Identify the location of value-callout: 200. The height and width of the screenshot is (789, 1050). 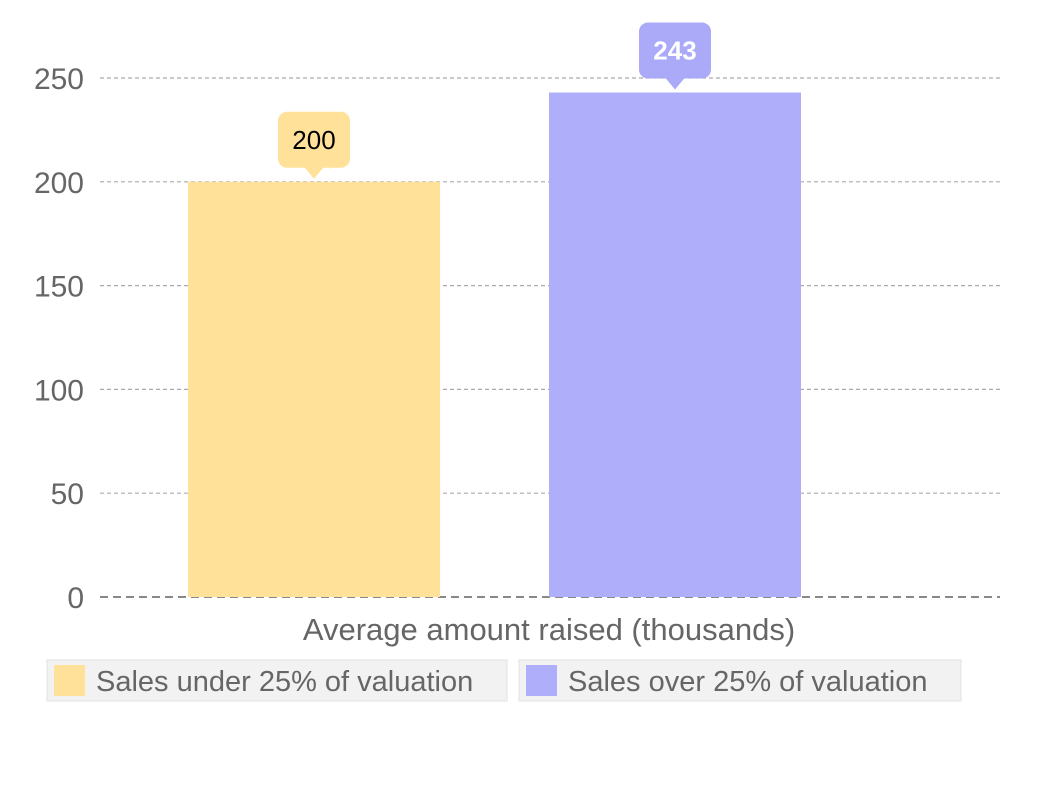
(314, 145).